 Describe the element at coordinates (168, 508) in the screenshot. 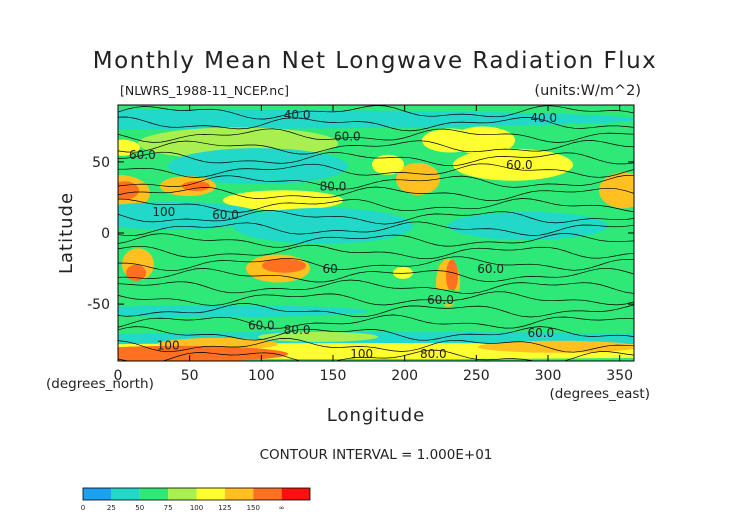

I see `colorbar-label: 75` at that location.